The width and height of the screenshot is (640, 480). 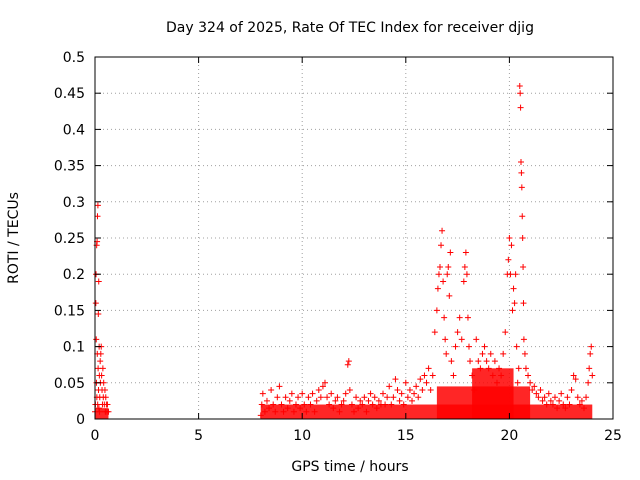 I want to click on y-tick-label: 0.25, so click(x=69, y=239).